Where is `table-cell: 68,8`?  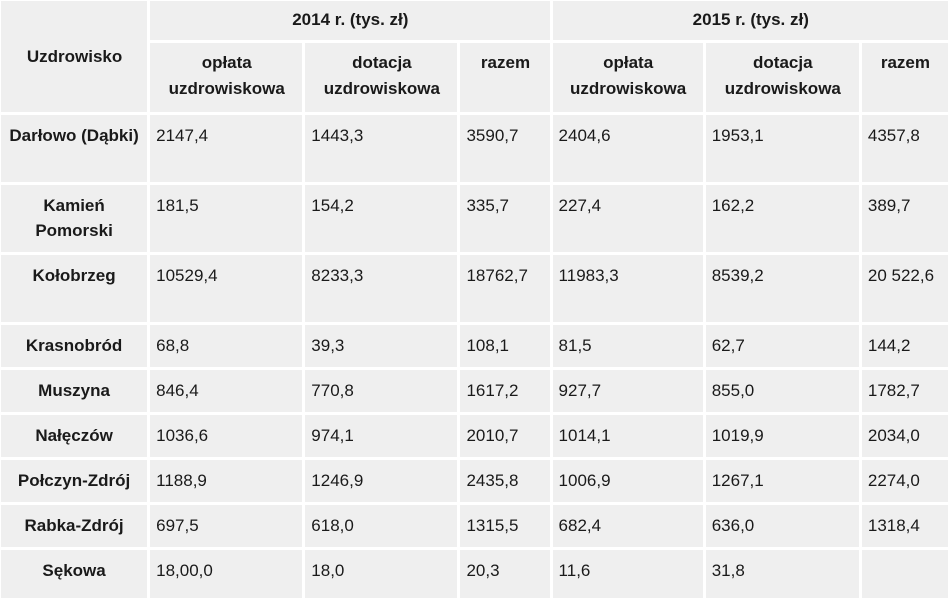 table-cell: 68,8 is located at coordinates (226, 346).